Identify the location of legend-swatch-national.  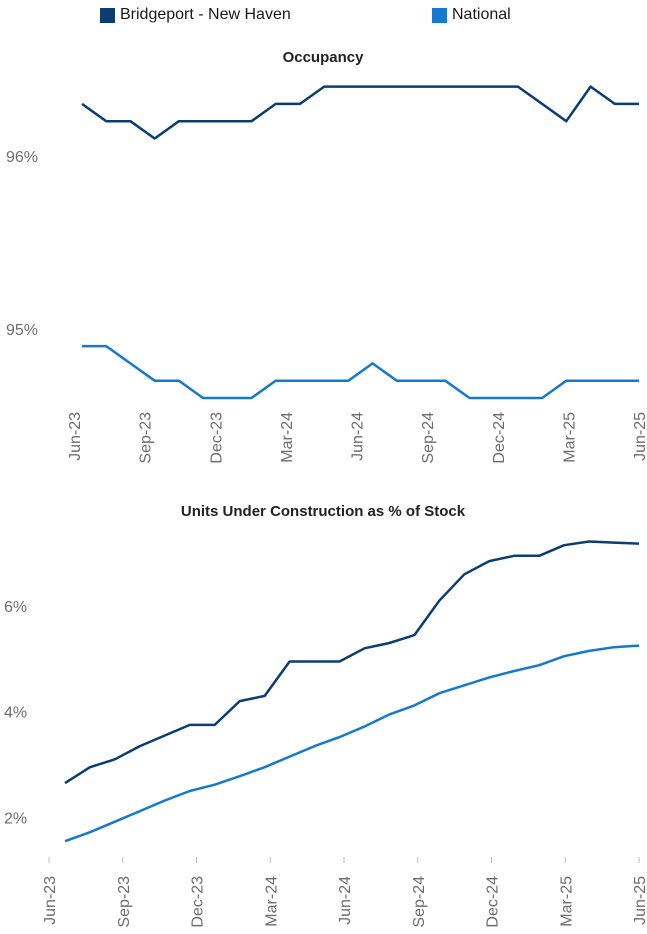
(439, 15).